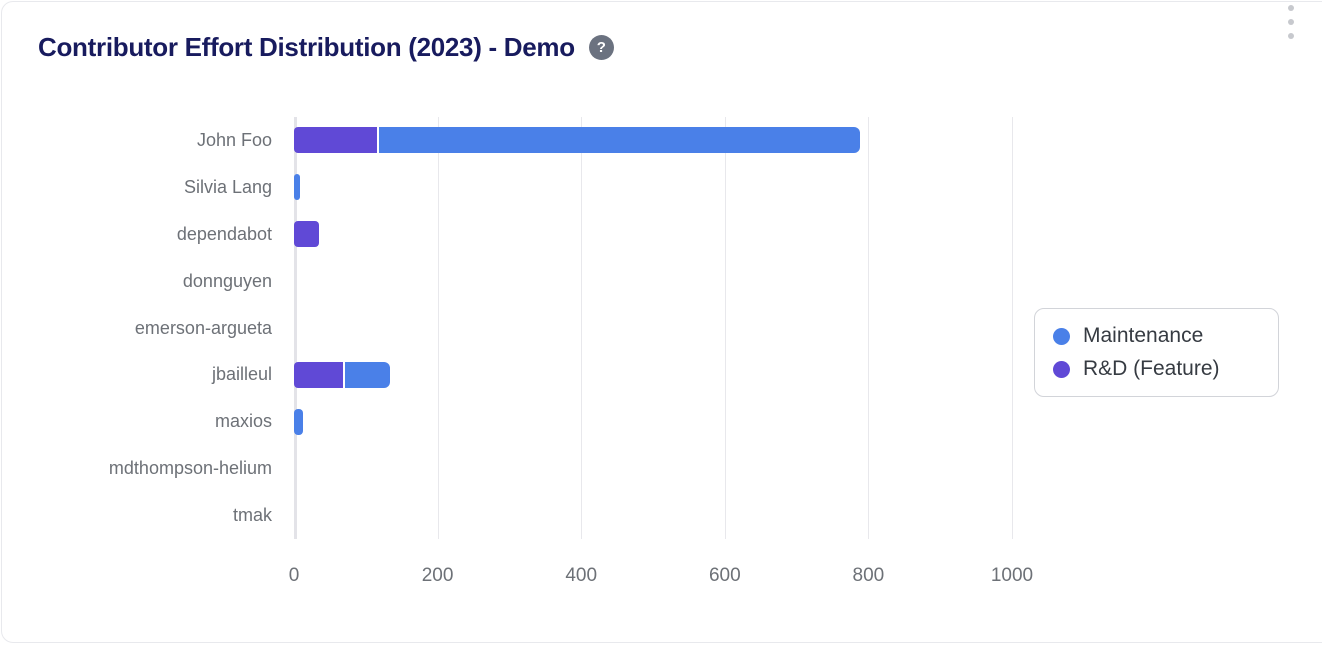  I want to click on legend-item: R&D (Feature), so click(1157, 369).